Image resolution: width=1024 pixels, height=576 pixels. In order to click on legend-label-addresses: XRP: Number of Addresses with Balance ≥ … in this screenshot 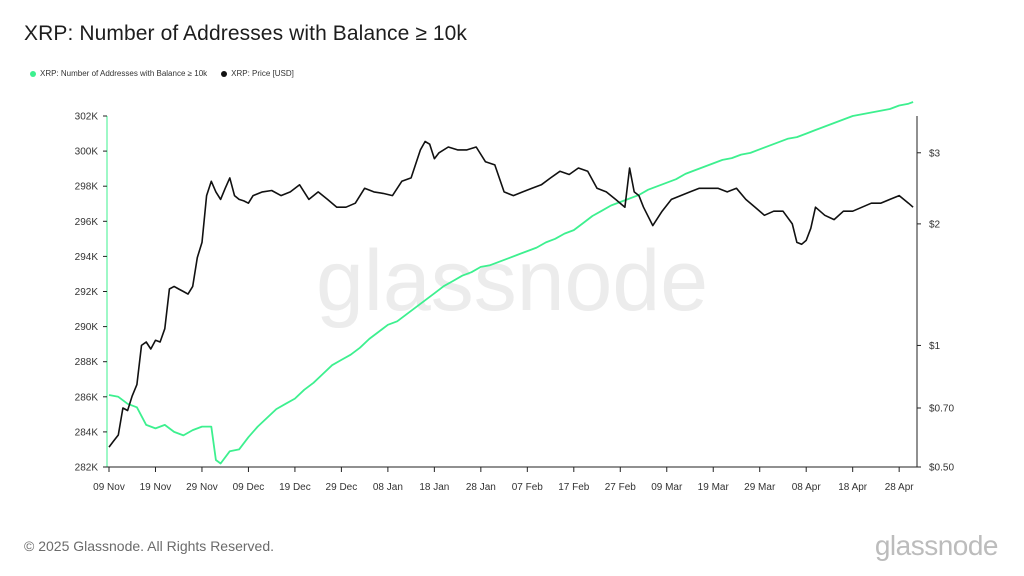, I will do `click(124, 73)`.